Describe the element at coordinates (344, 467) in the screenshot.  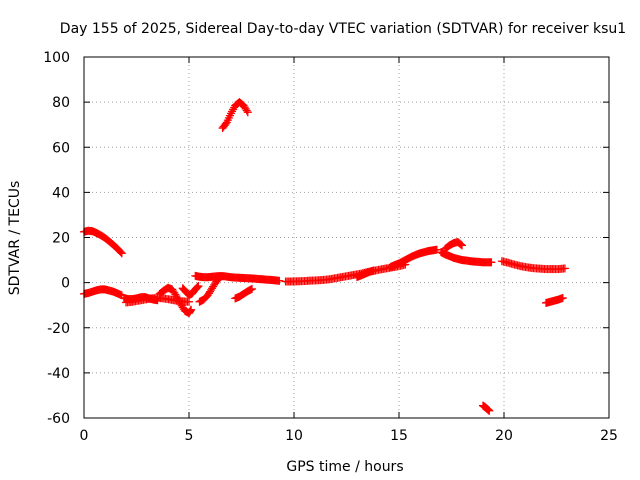
I see `x-axis-label: GPS time / hours` at that location.